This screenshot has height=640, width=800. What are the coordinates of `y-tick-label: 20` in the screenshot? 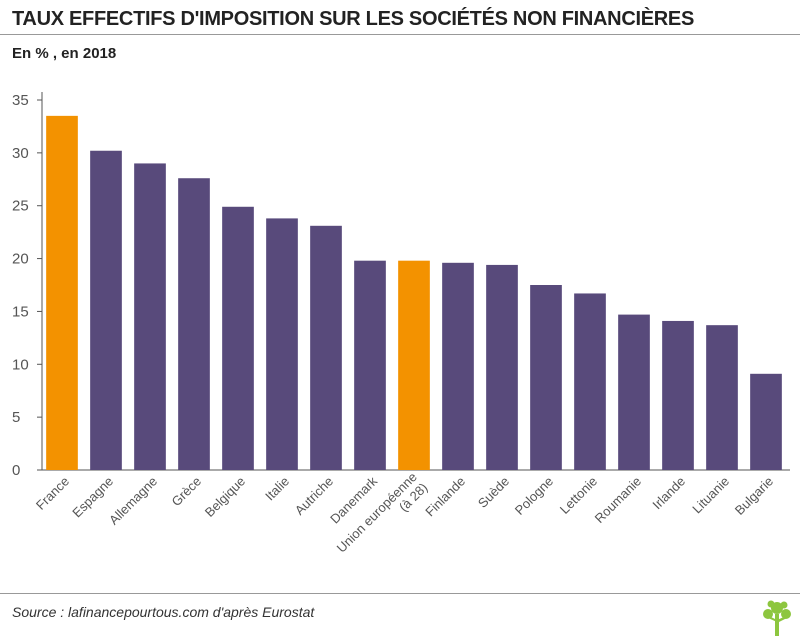 It's located at (20, 259).